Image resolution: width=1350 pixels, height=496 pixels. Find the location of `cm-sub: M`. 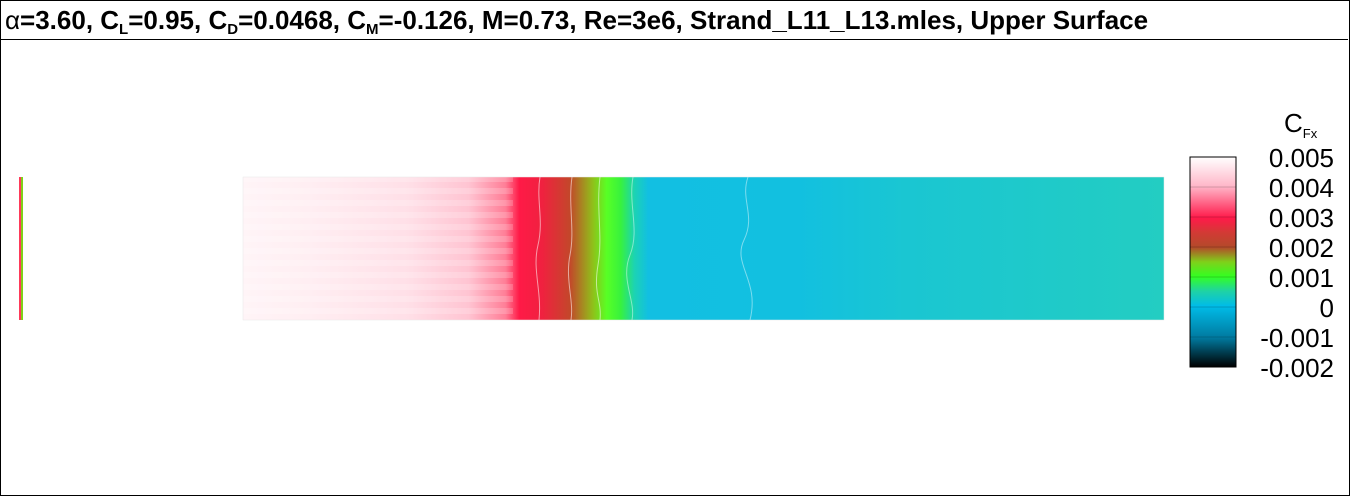

cm-sub: M is located at coordinates (372, 29).